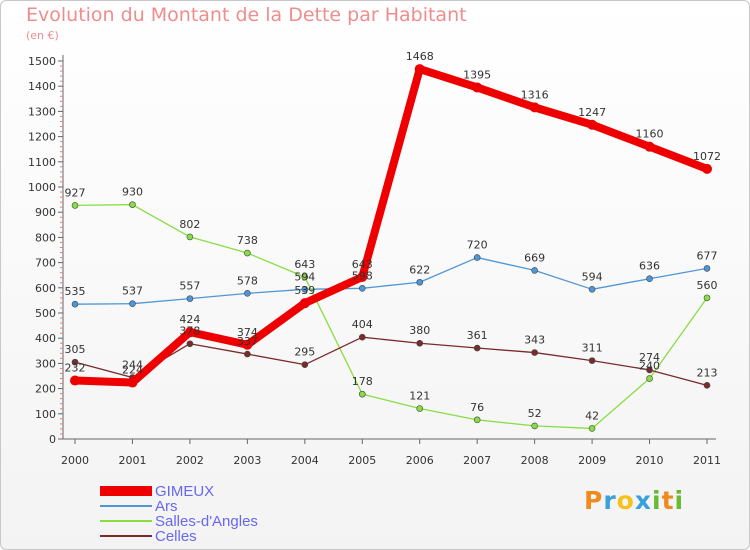  I want to click on series-celles, so click(391, 361).